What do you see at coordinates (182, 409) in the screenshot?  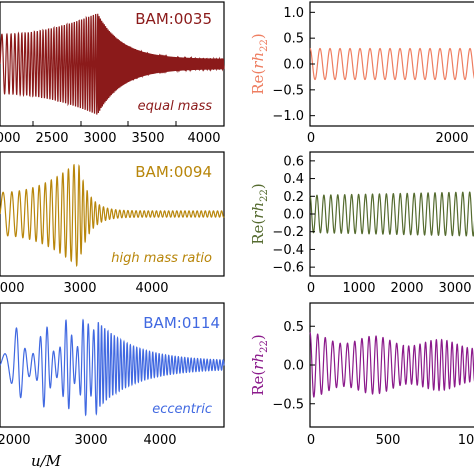 I see `panel-annotation: eccentric` at bounding box center [182, 409].